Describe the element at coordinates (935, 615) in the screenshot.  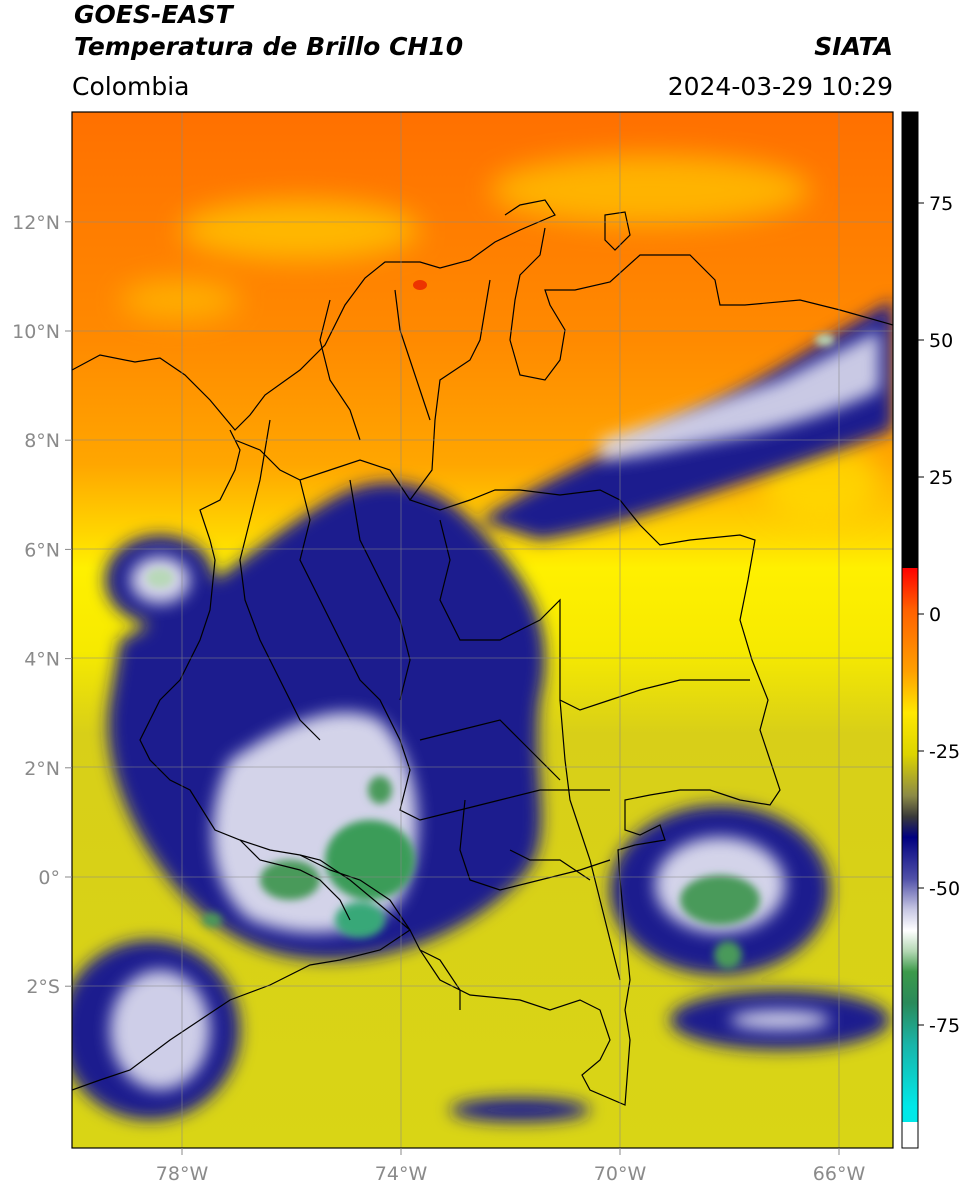
I see `colorbar-tick-label: 0` at that location.